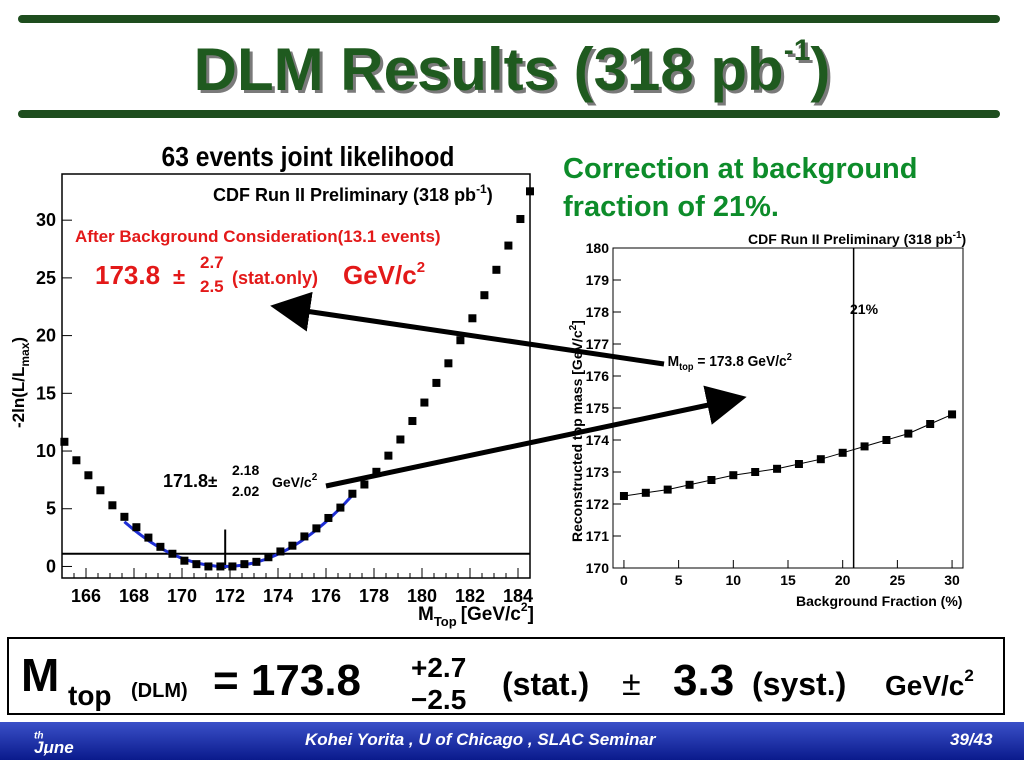 The height and width of the screenshot is (778, 1024). What do you see at coordinates (740, 169) in the screenshot?
I see `correction-line-1: Correction at background` at bounding box center [740, 169].